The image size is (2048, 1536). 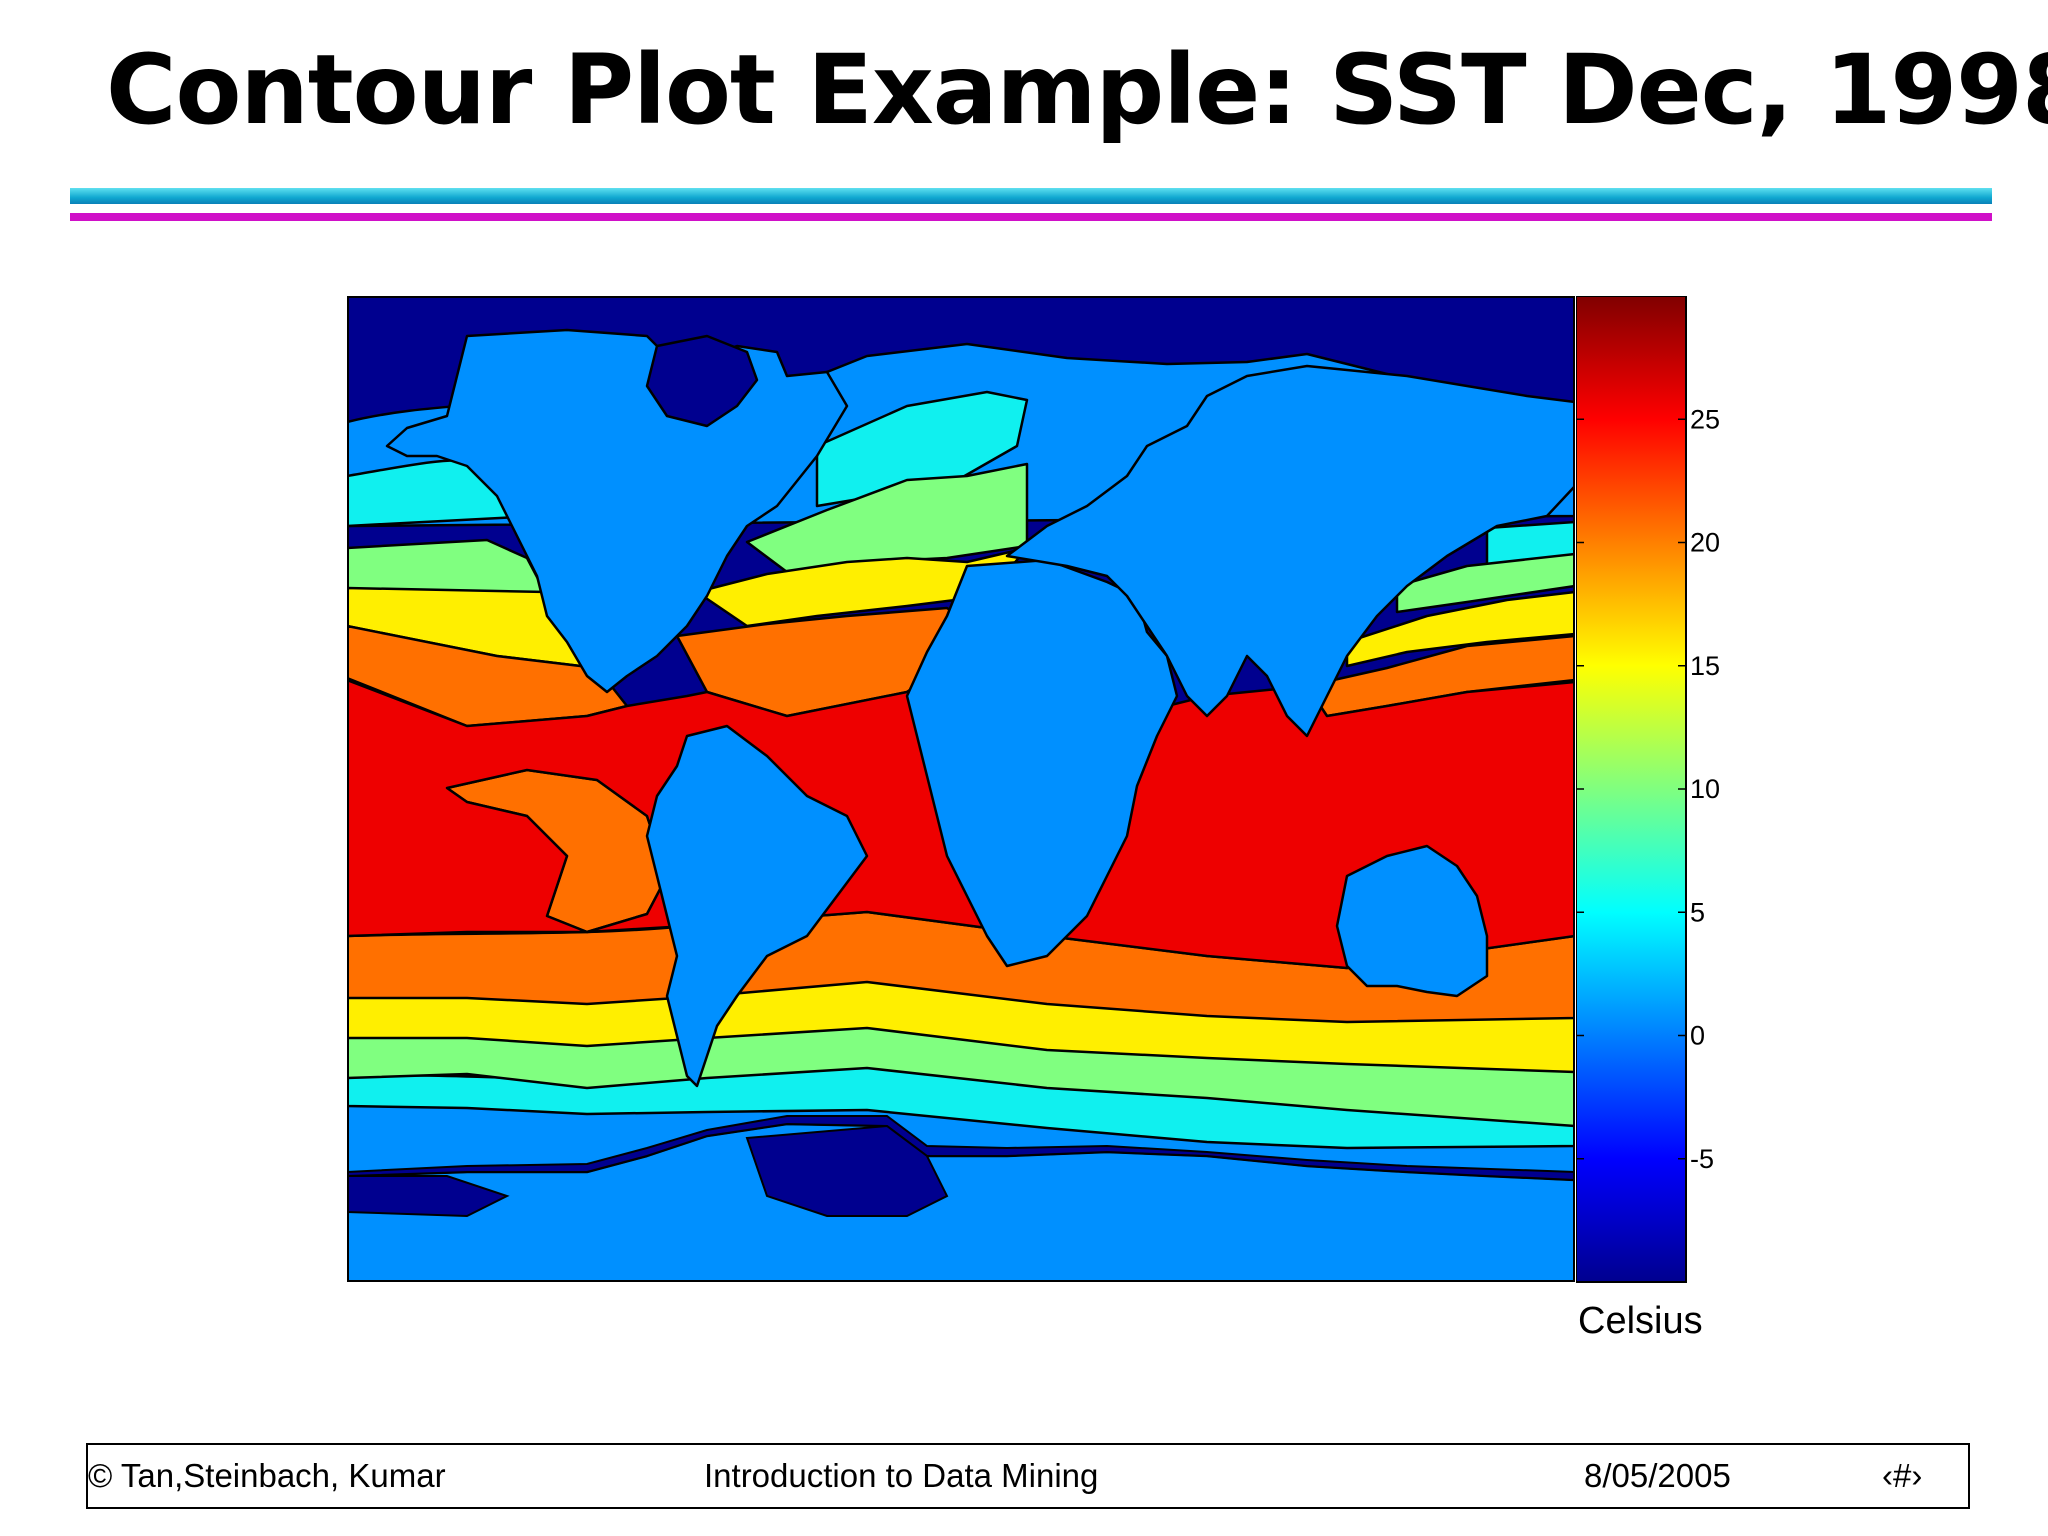 I want to click on land-africa, so click(x=1042, y=763).